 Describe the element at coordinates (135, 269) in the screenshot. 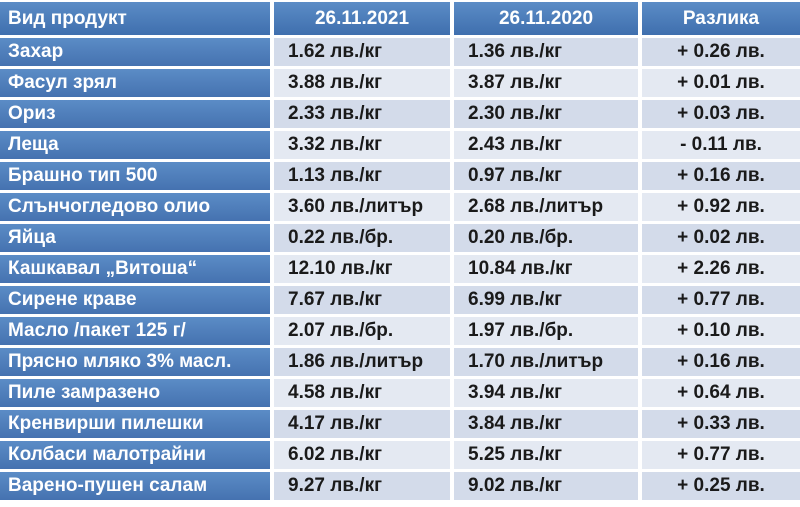

I see `product-name: Кашкавал „Витоша“` at that location.